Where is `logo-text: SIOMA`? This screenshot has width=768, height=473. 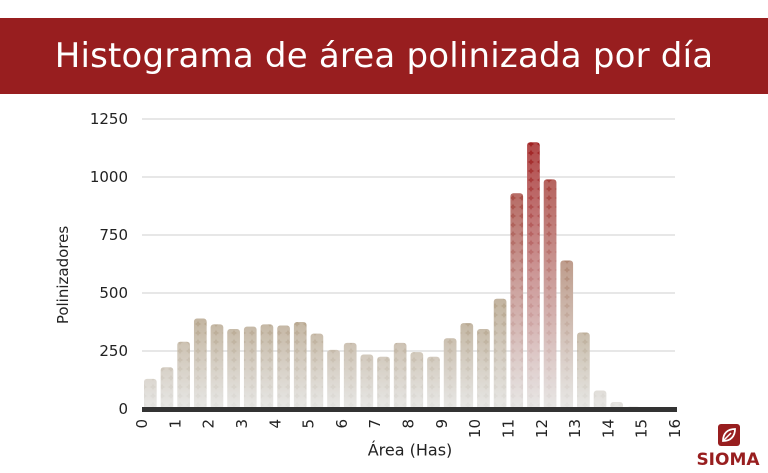 logo-text: SIOMA is located at coordinates (728, 460).